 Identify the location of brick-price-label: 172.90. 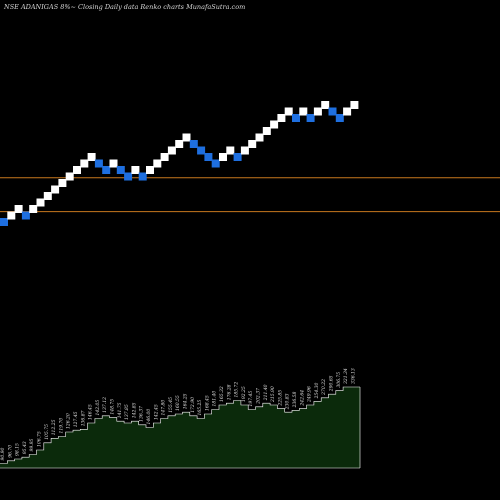
(193, 405).